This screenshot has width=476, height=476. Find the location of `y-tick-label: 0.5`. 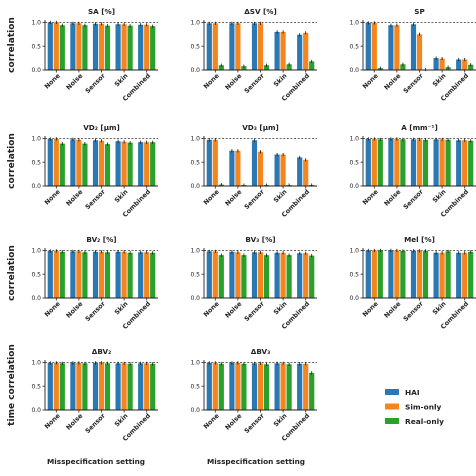

y-tick-label: 0.5 is located at coordinates (195, 46).